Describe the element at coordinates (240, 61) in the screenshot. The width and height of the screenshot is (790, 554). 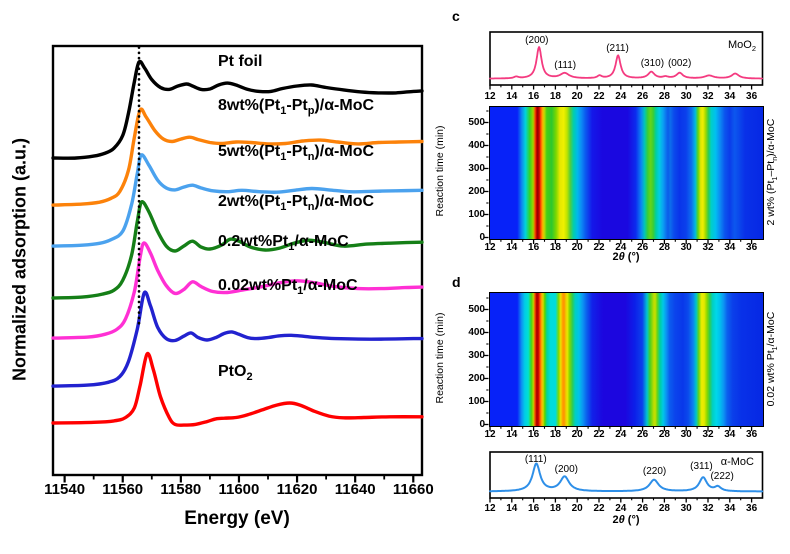
I see `curve-label-pt-foil: Pt foil` at that location.